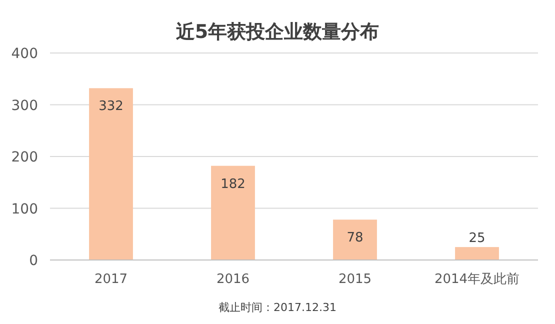  What do you see at coordinates (277, 32) in the screenshot?
I see `chart-title: 近5年获投企业数量分布` at bounding box center [277, 32].